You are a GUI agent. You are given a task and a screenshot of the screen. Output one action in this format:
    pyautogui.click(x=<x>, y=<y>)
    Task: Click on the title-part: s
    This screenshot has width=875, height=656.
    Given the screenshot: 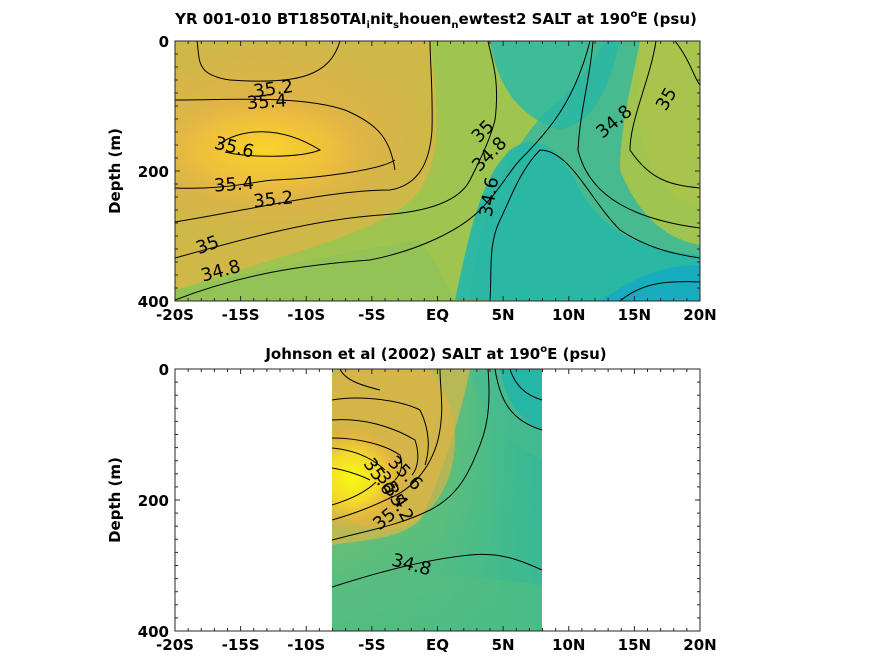 What is the action you would take?
    pyautogui.click(x=396, y=25)
    